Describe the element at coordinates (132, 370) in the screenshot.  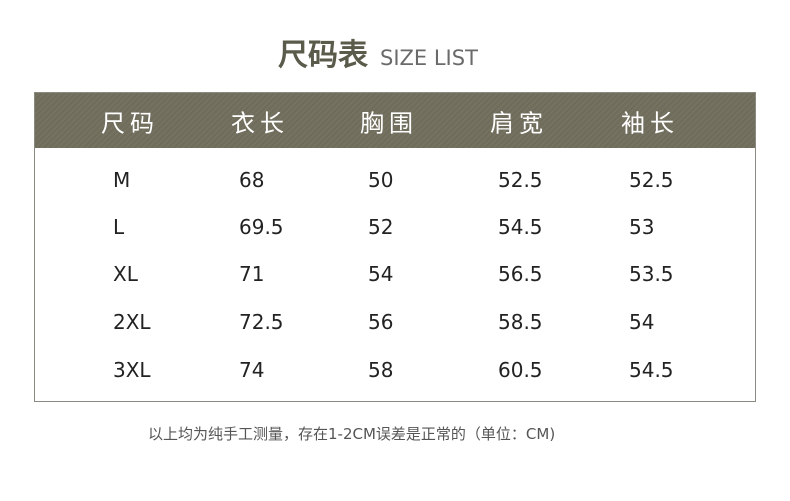
I see `table-cell: 3XL` at that location.